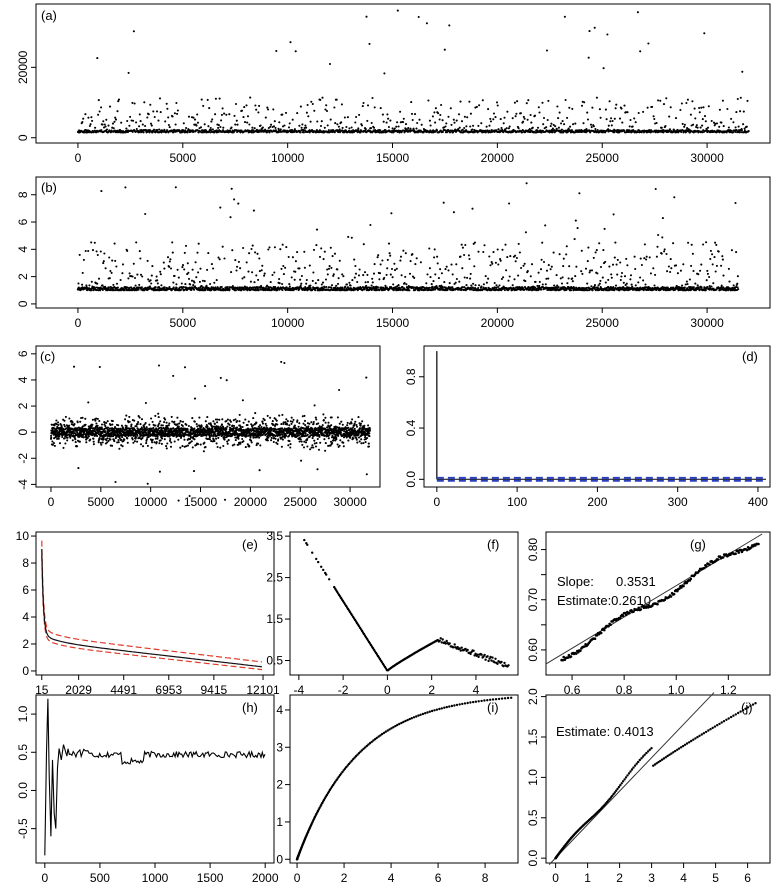 This screenshot has height=894, width=774. Describe the element at coordinates (408, 237) in the screenshot. I see `panel-b-points` at that location.